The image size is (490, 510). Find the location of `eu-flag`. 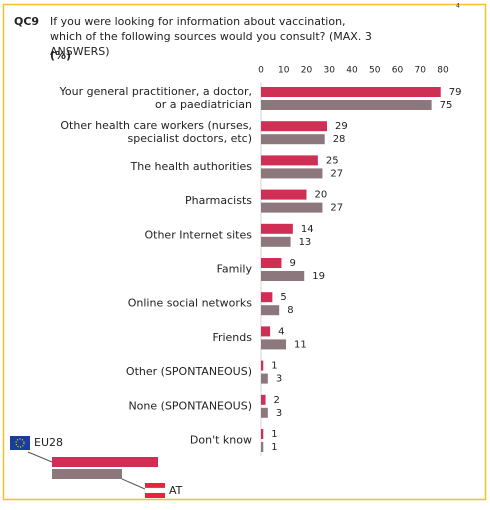

eu-flag is located at coordinates (20, 443).